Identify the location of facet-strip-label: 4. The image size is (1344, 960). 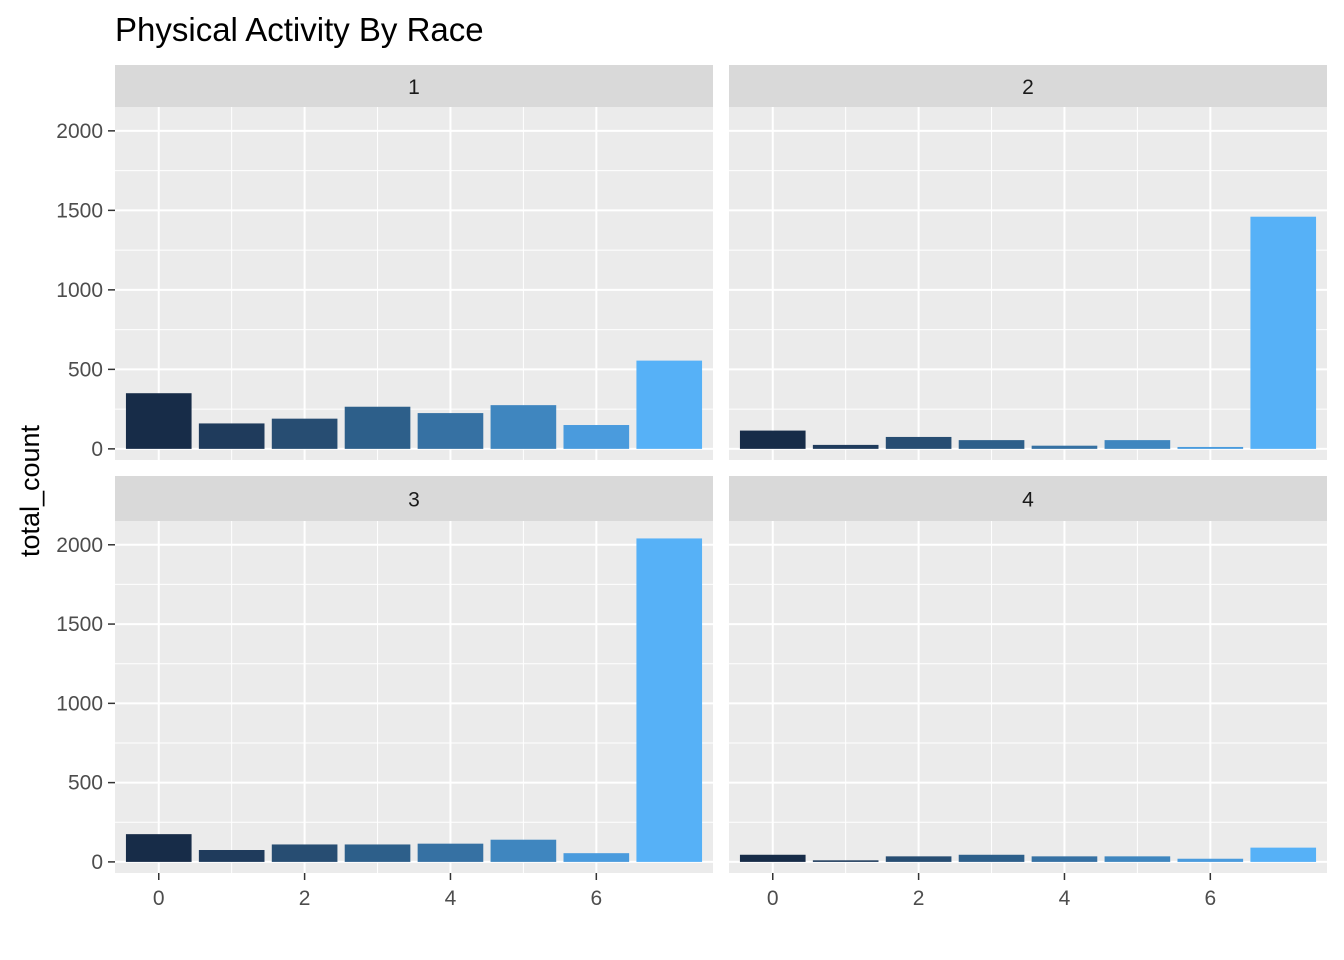
(1028, 500).